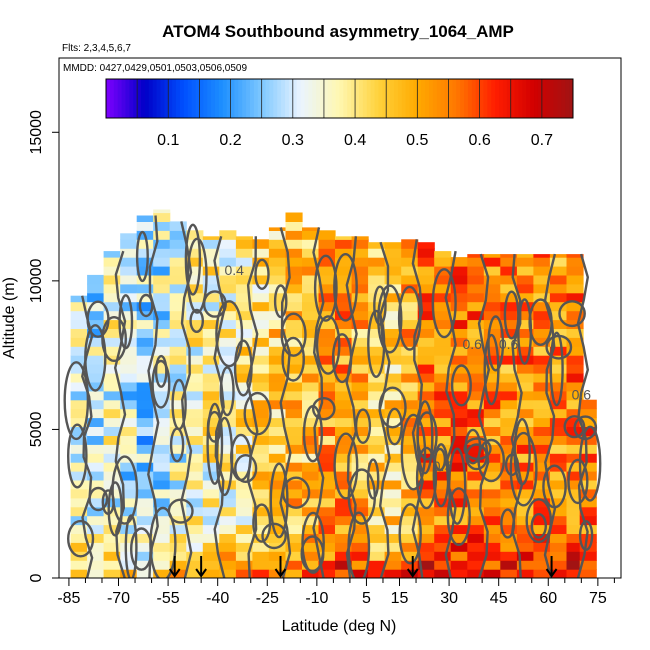  I want to click on flight-marker-head, so click(174, 573).